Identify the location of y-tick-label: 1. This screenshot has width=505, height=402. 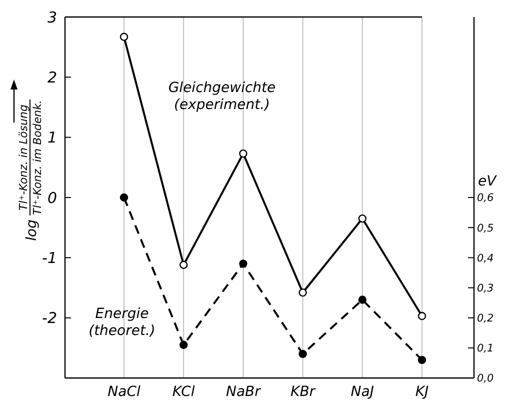
(52, 137).